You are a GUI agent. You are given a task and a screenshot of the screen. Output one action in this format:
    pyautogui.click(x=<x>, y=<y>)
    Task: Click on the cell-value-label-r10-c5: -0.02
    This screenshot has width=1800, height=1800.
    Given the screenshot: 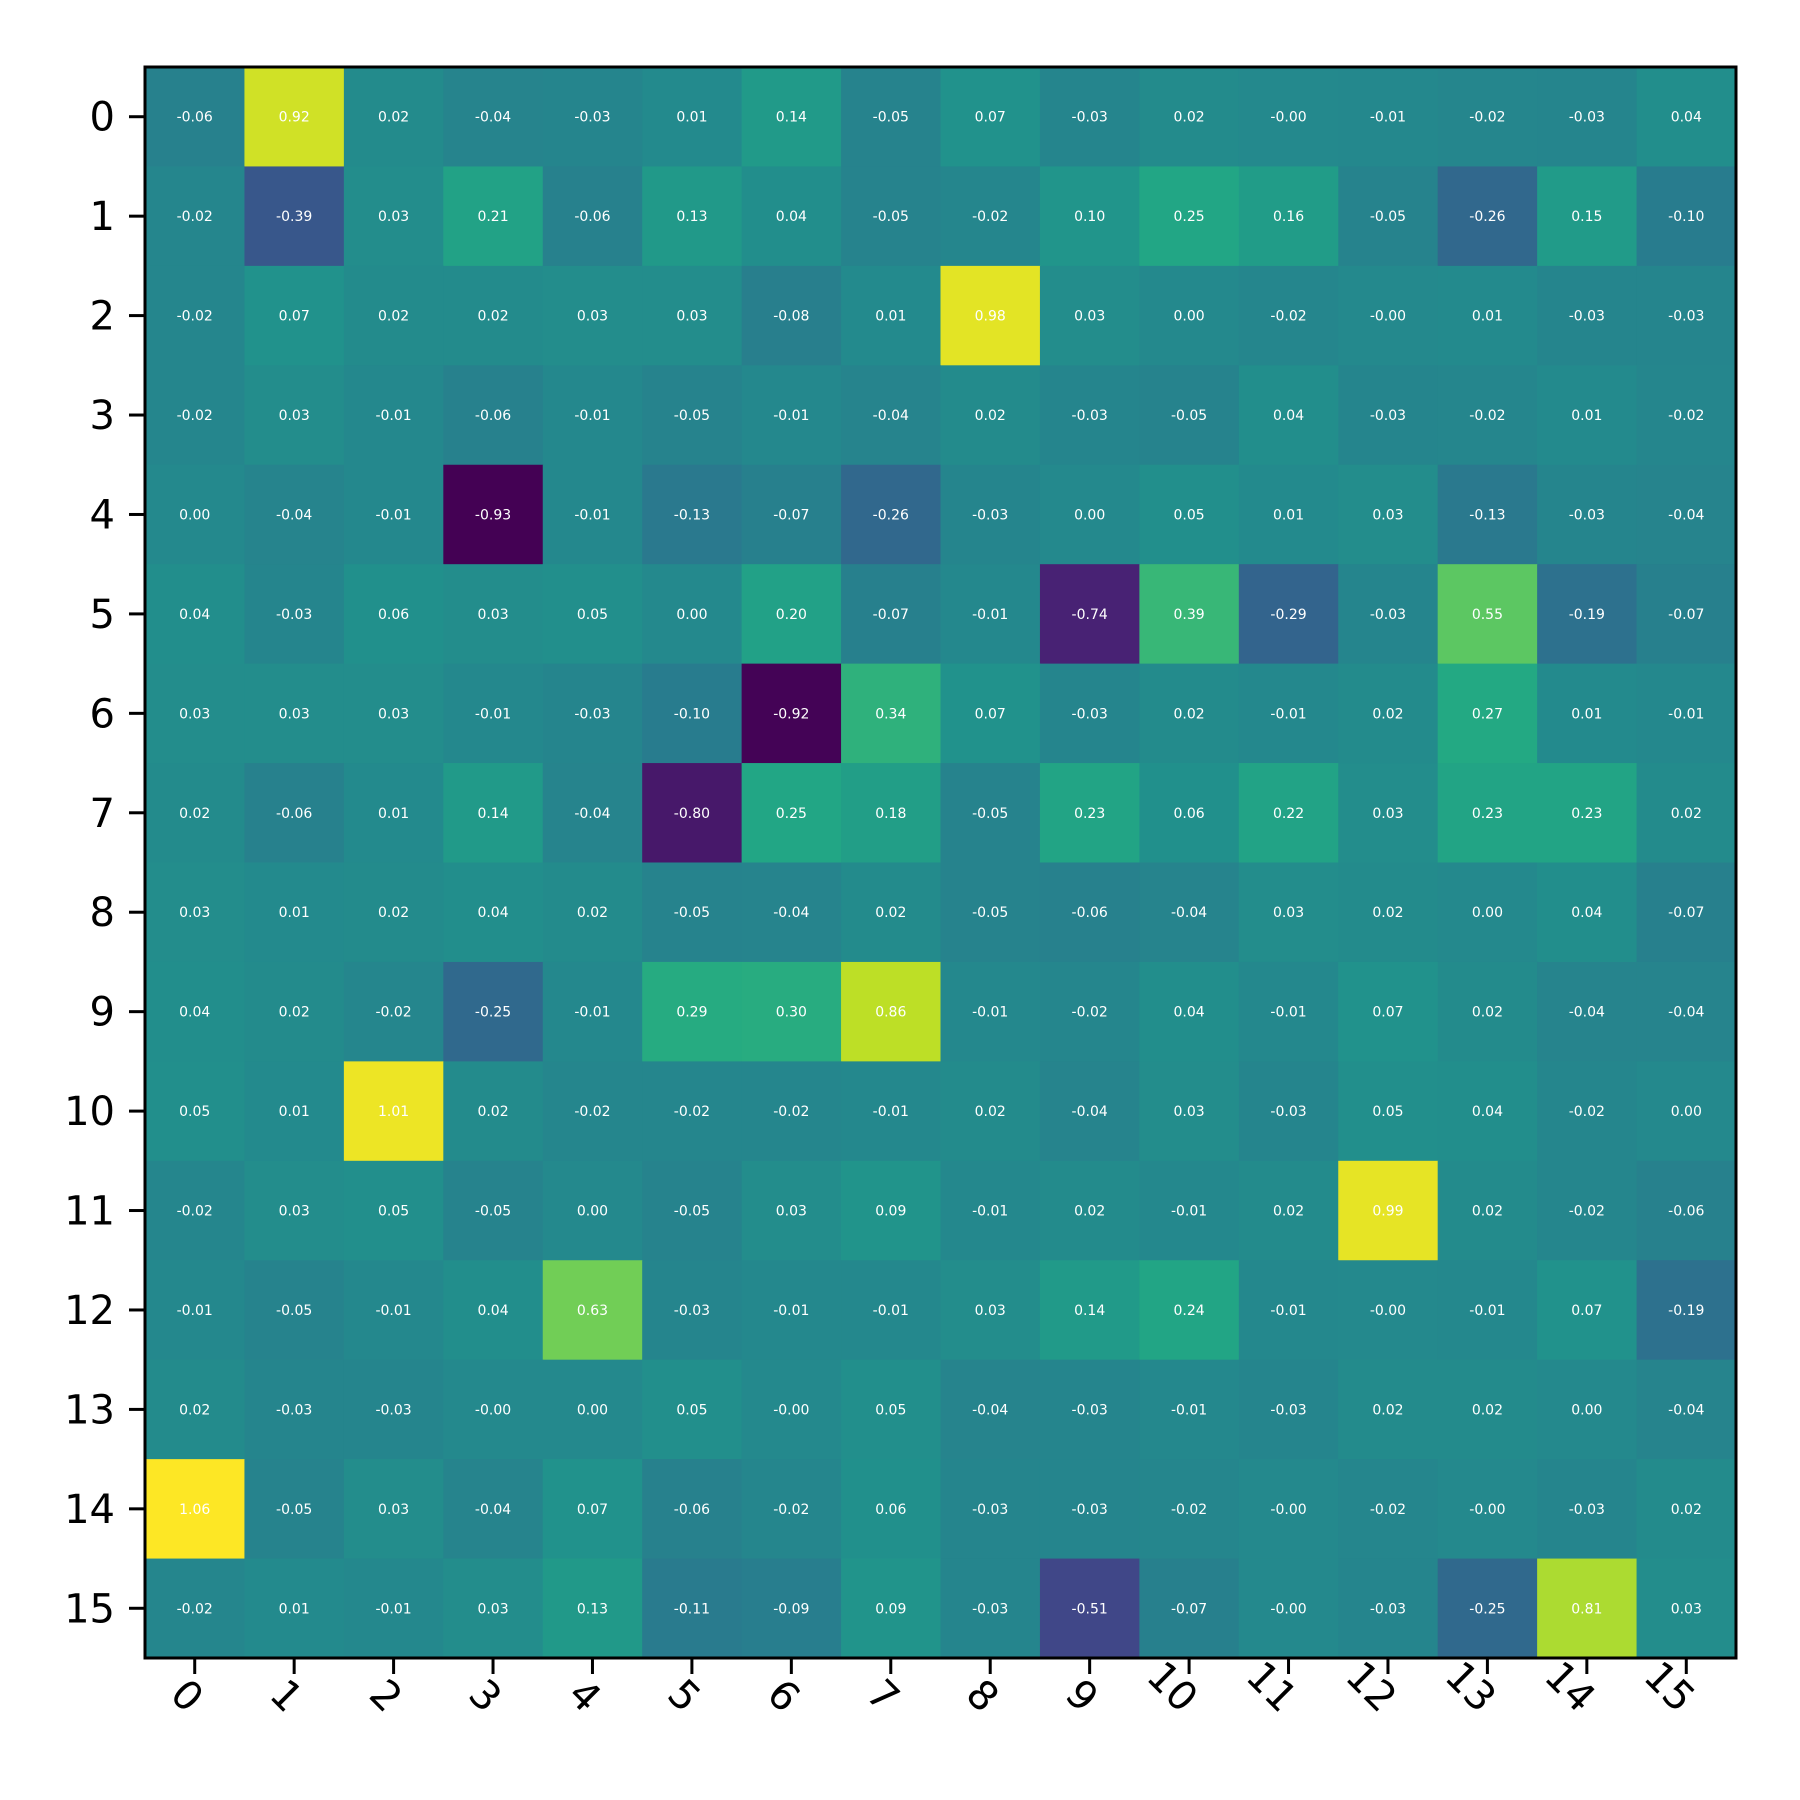 What is the action you would take?
    pyautogui.click(x=692, y=1112)
    